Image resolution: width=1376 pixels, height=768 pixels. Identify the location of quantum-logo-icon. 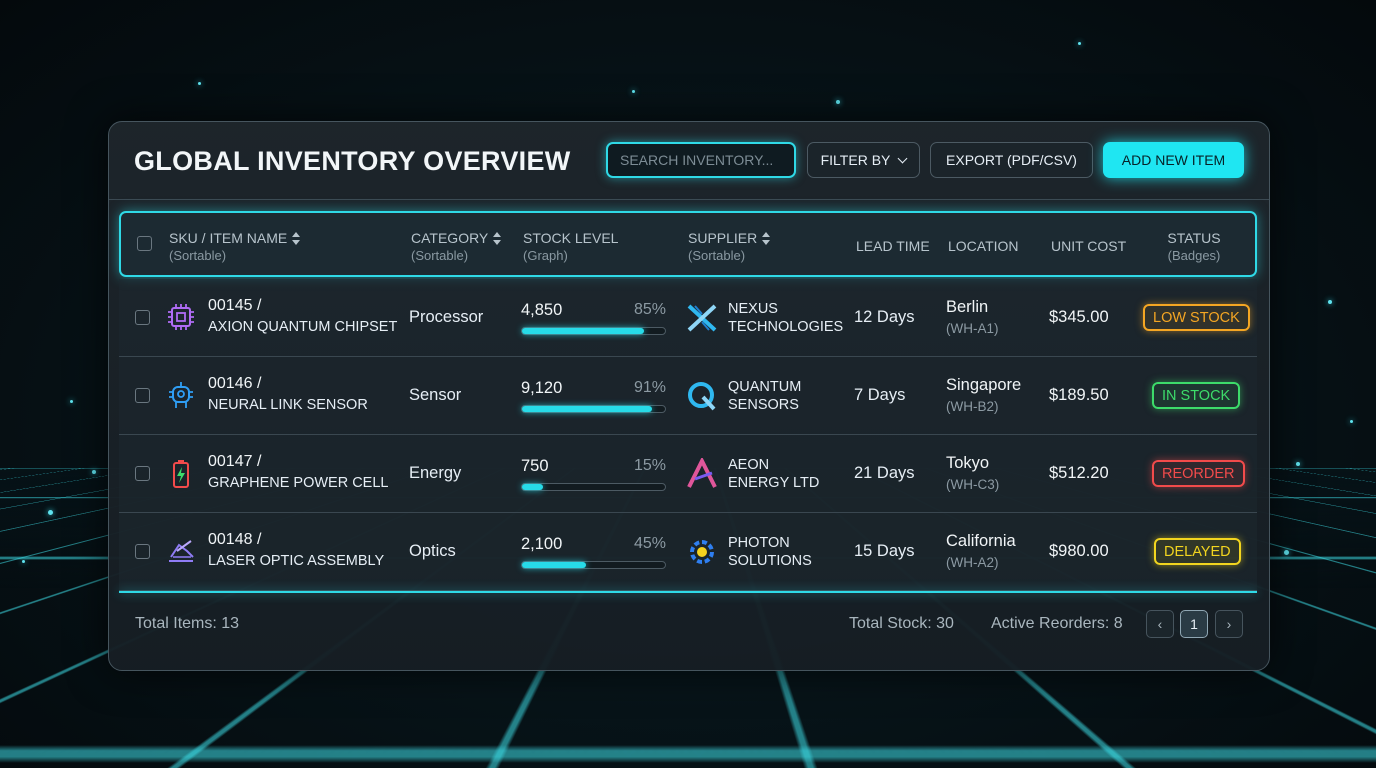
(702, 396).